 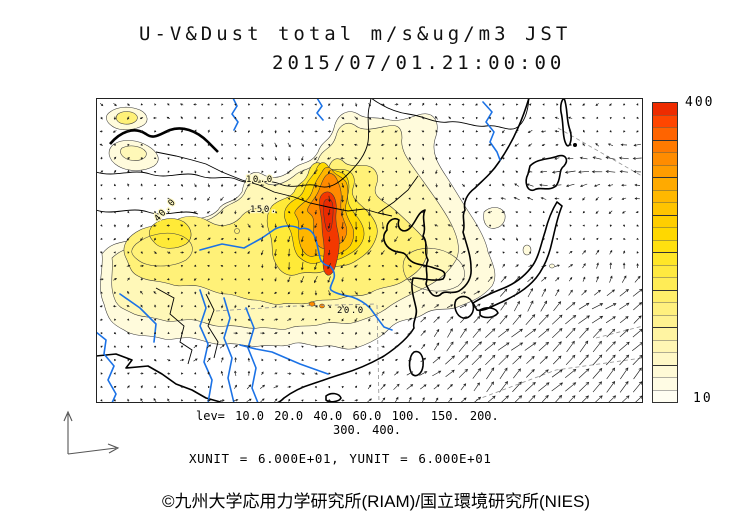 I want to click on coast-kyushu, so click(x=464, y=307).